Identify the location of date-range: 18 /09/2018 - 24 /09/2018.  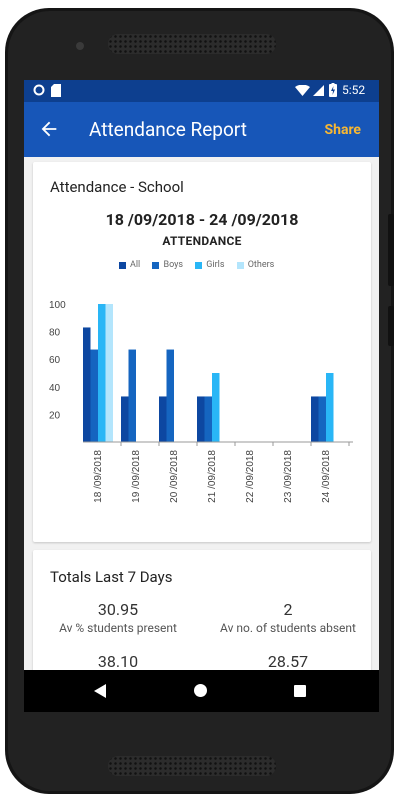
(202, 219).